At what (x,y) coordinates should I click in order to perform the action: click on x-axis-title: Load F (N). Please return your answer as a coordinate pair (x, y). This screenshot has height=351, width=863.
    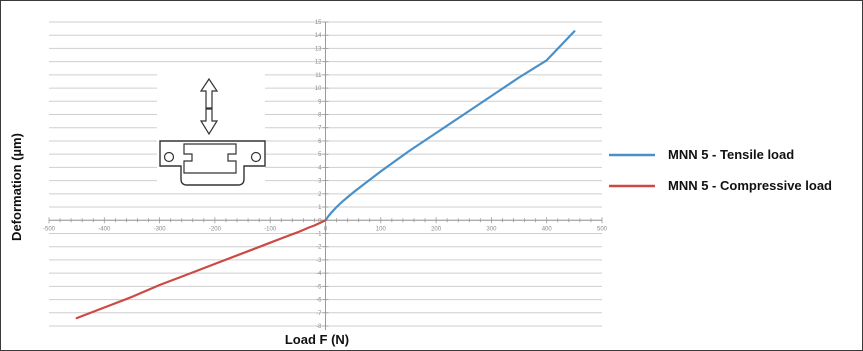
    Looking at the image, I should click on (317, 339).